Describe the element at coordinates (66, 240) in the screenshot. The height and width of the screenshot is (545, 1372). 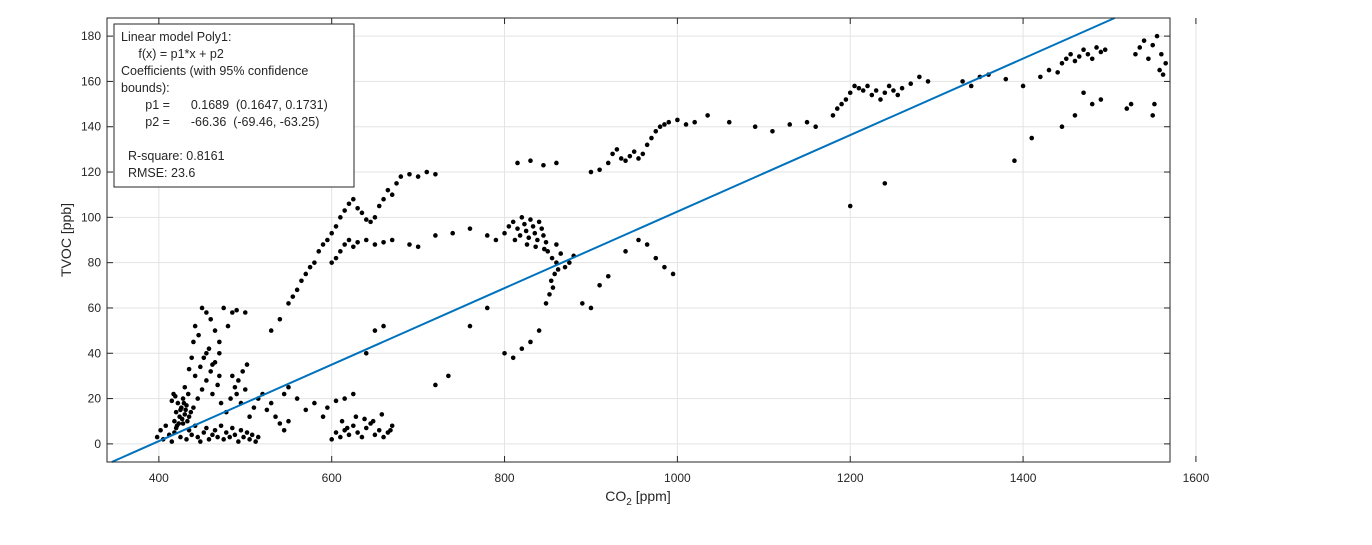
I see `y-axis-label: TVOC [ppb]` at that location.